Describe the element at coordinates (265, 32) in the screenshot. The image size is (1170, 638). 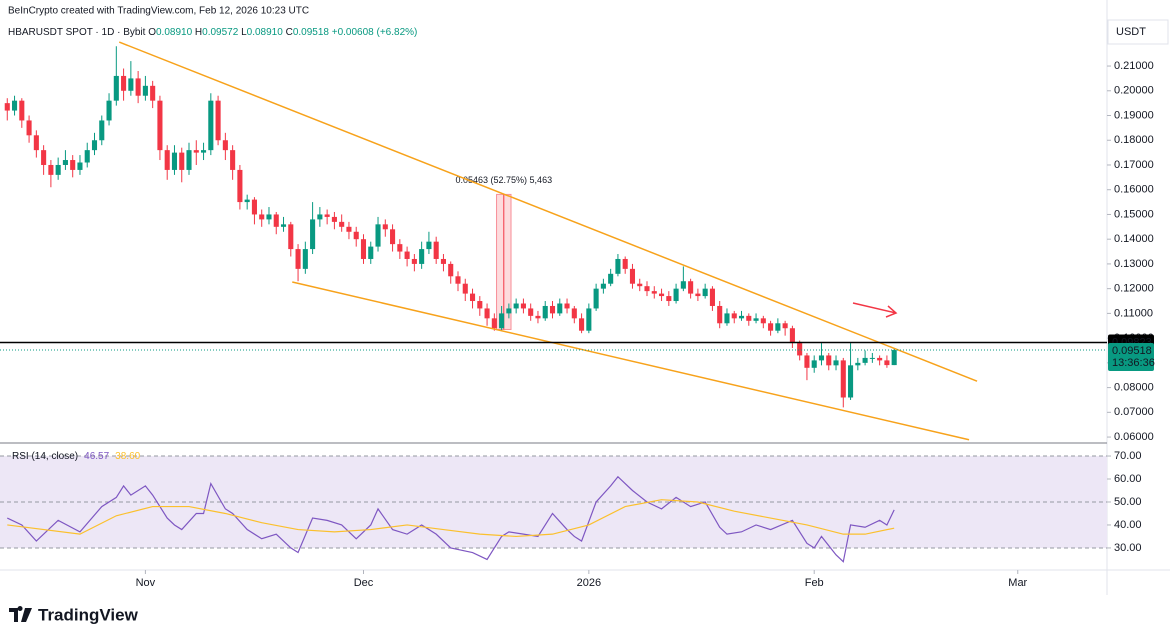
I see `legend-value: 0.08910` at that location.